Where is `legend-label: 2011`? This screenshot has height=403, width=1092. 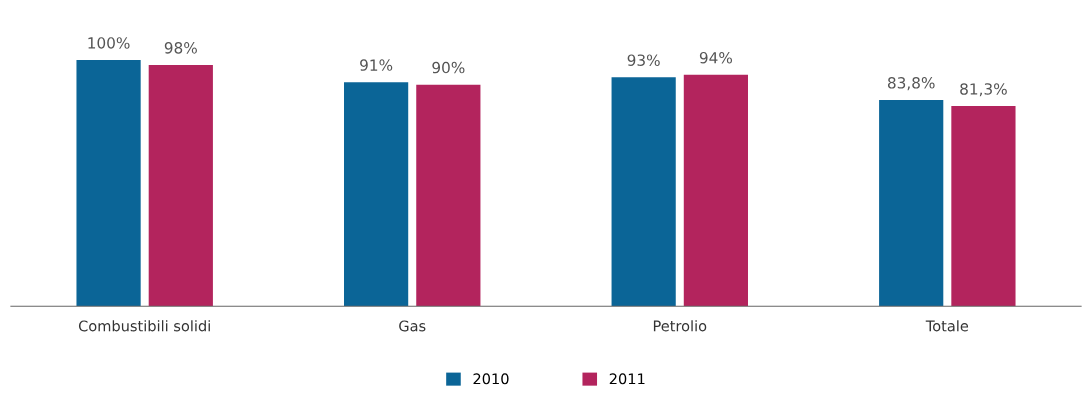
legend-label: 2011 is located at coordinates (627, 379).